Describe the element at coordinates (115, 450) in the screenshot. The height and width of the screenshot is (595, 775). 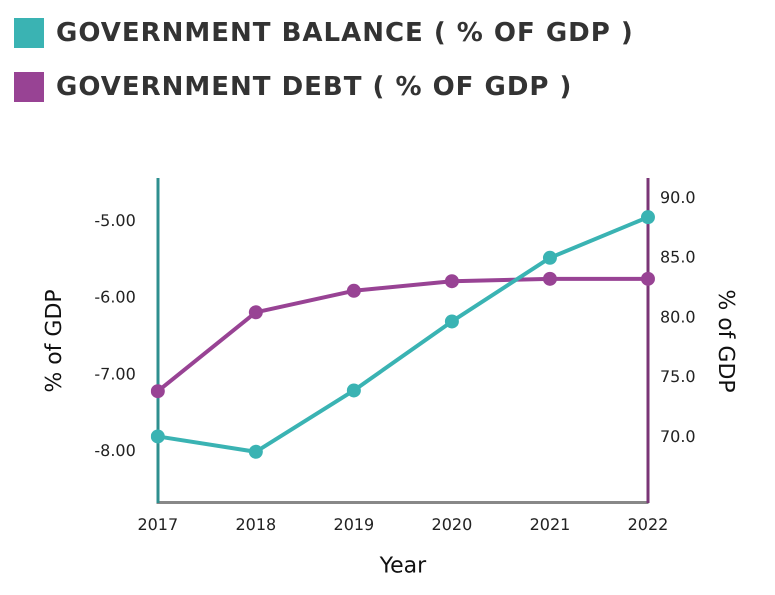
I see `y-tick-label: -8.00` at that location.